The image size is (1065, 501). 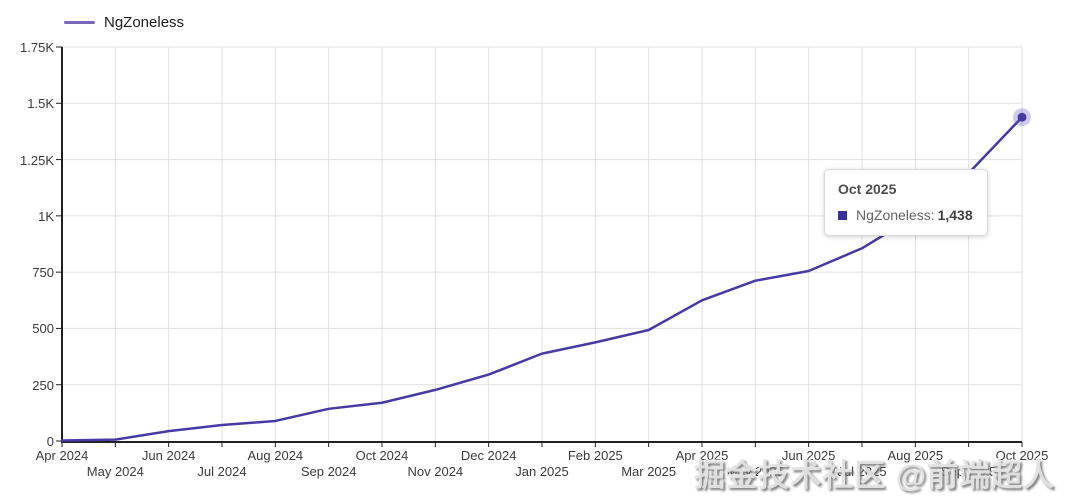 I want to click on x-axis-label: Aug 2025, so click(x=915, y=455).